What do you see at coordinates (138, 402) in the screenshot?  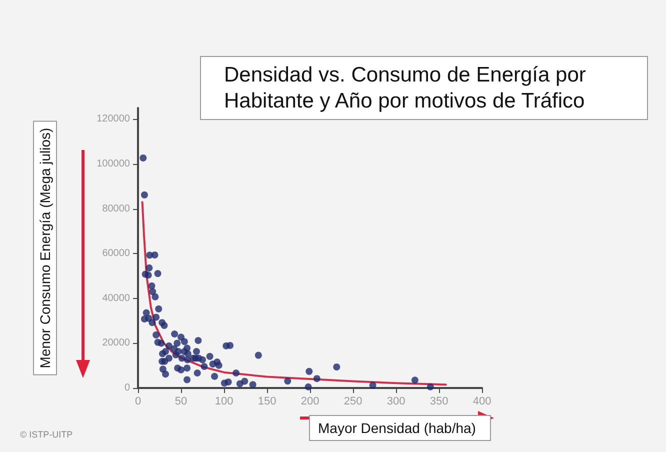 I see `x-tick-label: 0` at bounding box center [138, 402].